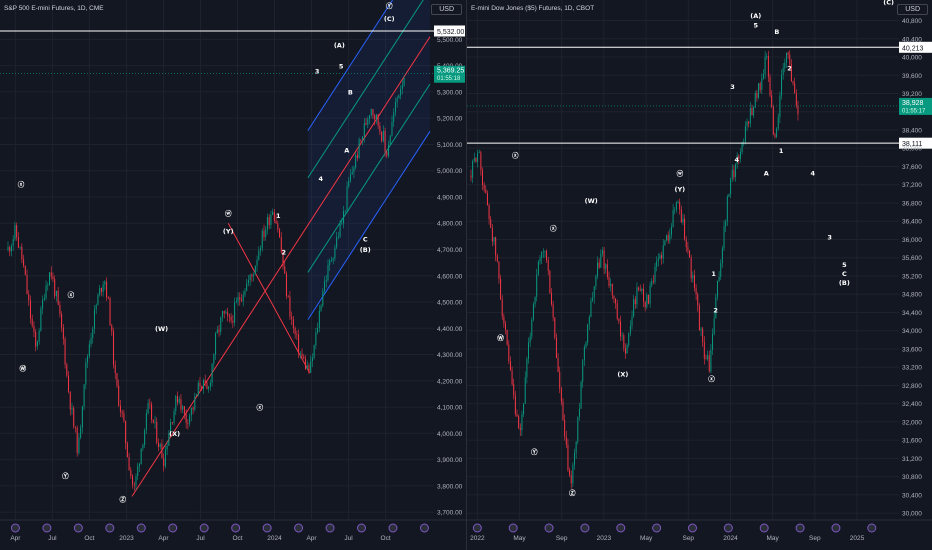  What do you see at coordinates (912, 313) in the screenshot?
I see `dow-y-tick-label: 34,400` at bounding box center [912, 313].